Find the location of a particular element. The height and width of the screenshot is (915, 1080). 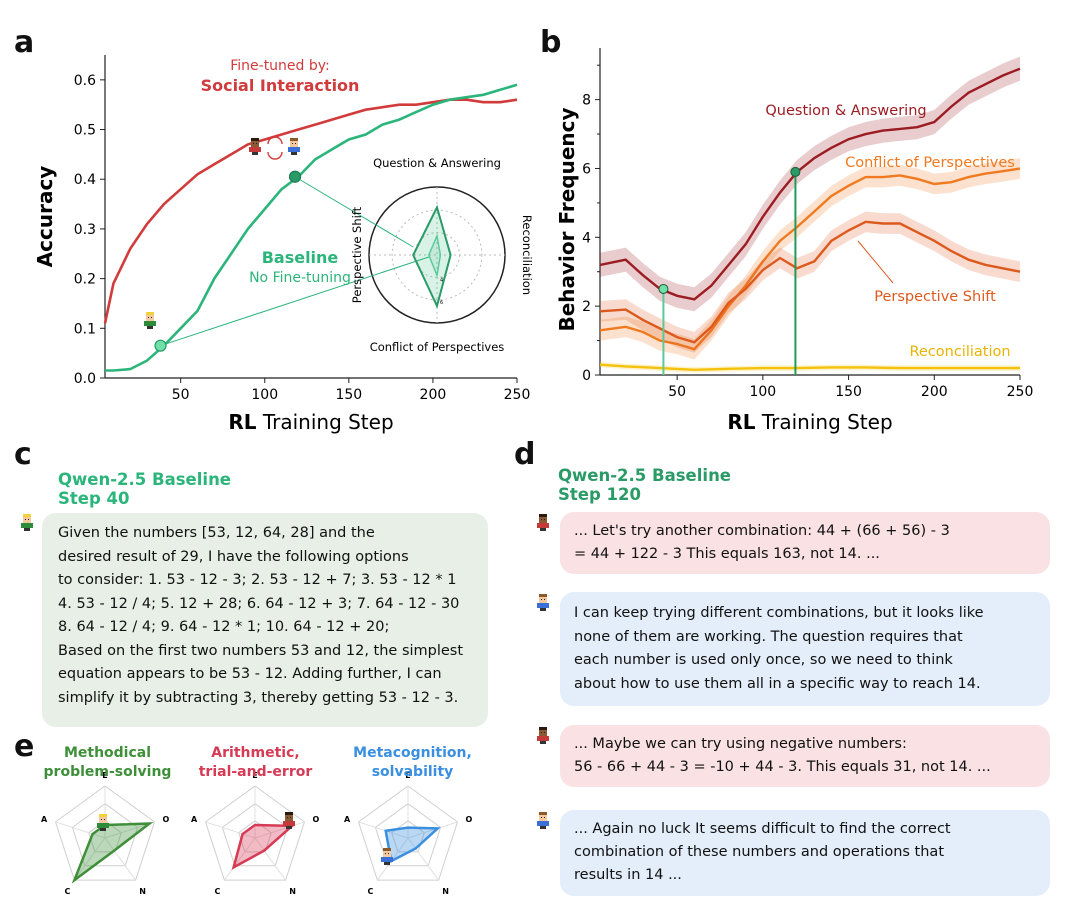

e-avatar-2-shirt is located at coordinates (387, 859).